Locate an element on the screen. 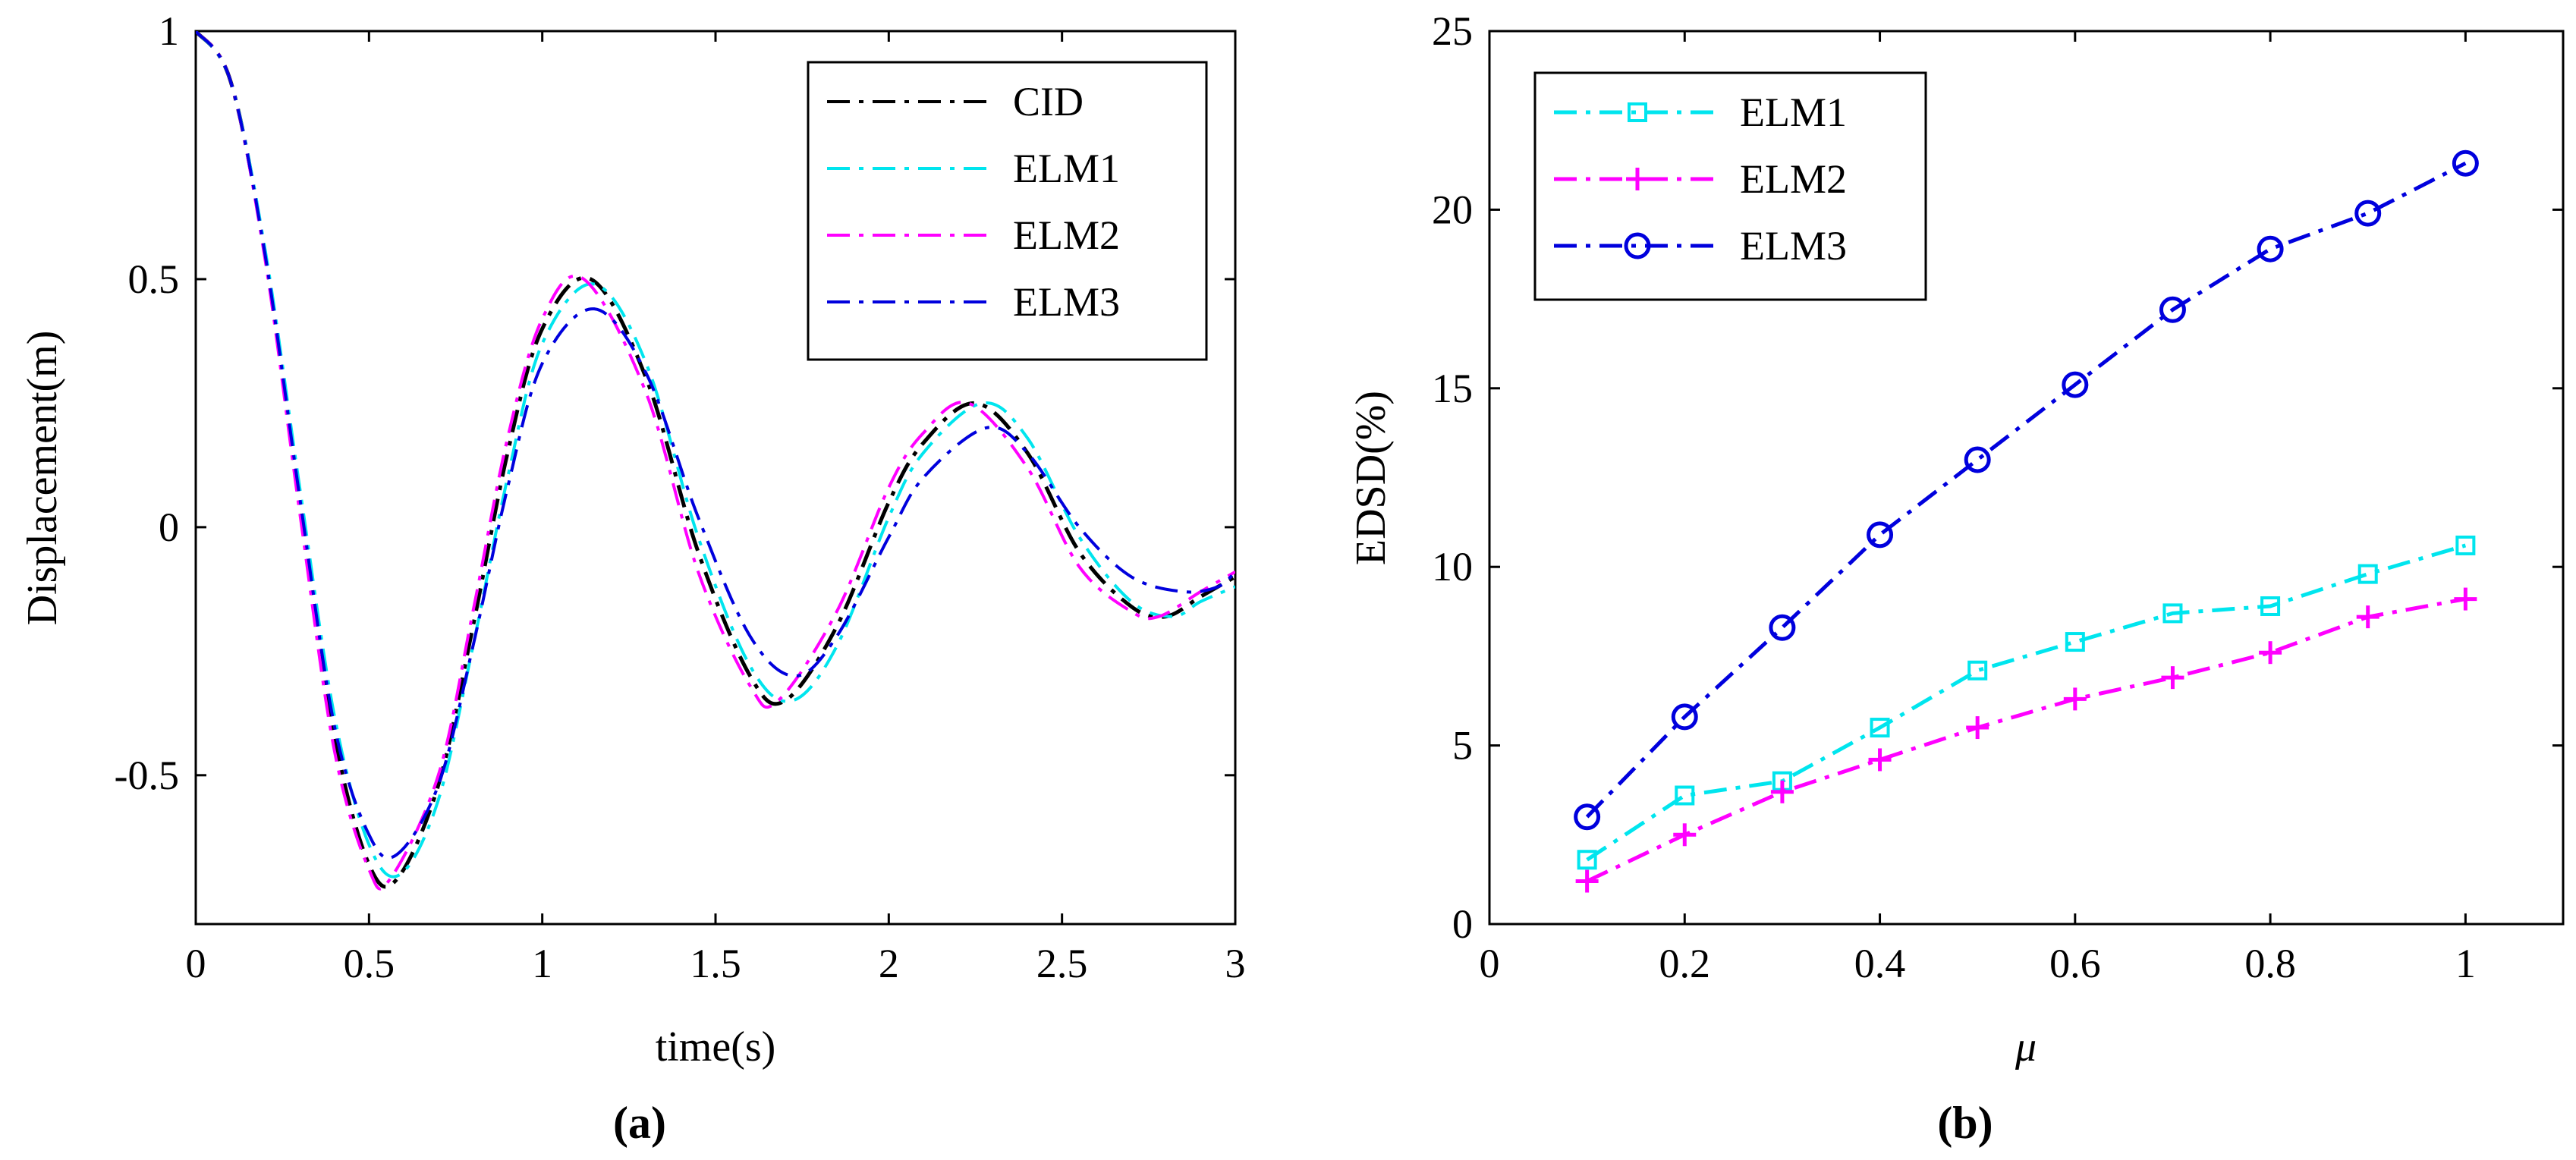 This screenshot has width=2576, height=1160. x-tick-label: 1.5 is located at coordinates (715, 963).